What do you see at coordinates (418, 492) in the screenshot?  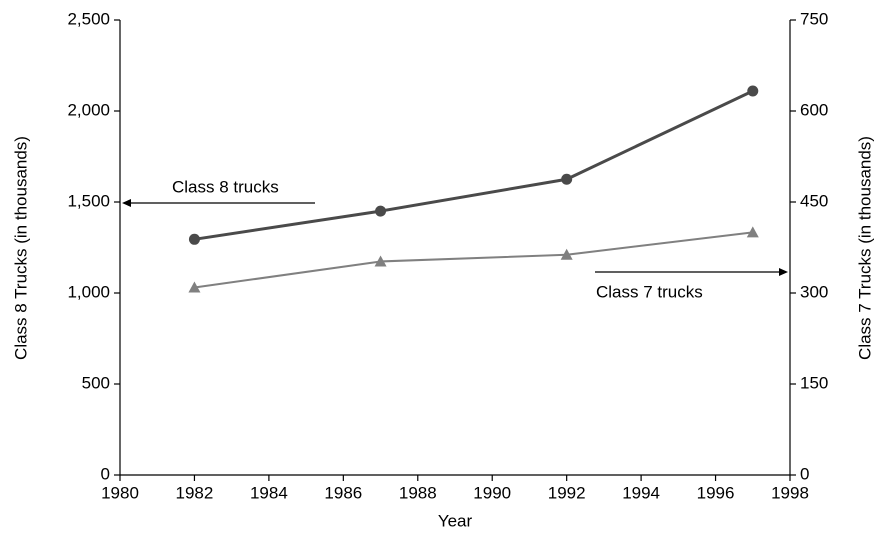 I see `x-tick-label: 1988` at bounding box center [418, 492].